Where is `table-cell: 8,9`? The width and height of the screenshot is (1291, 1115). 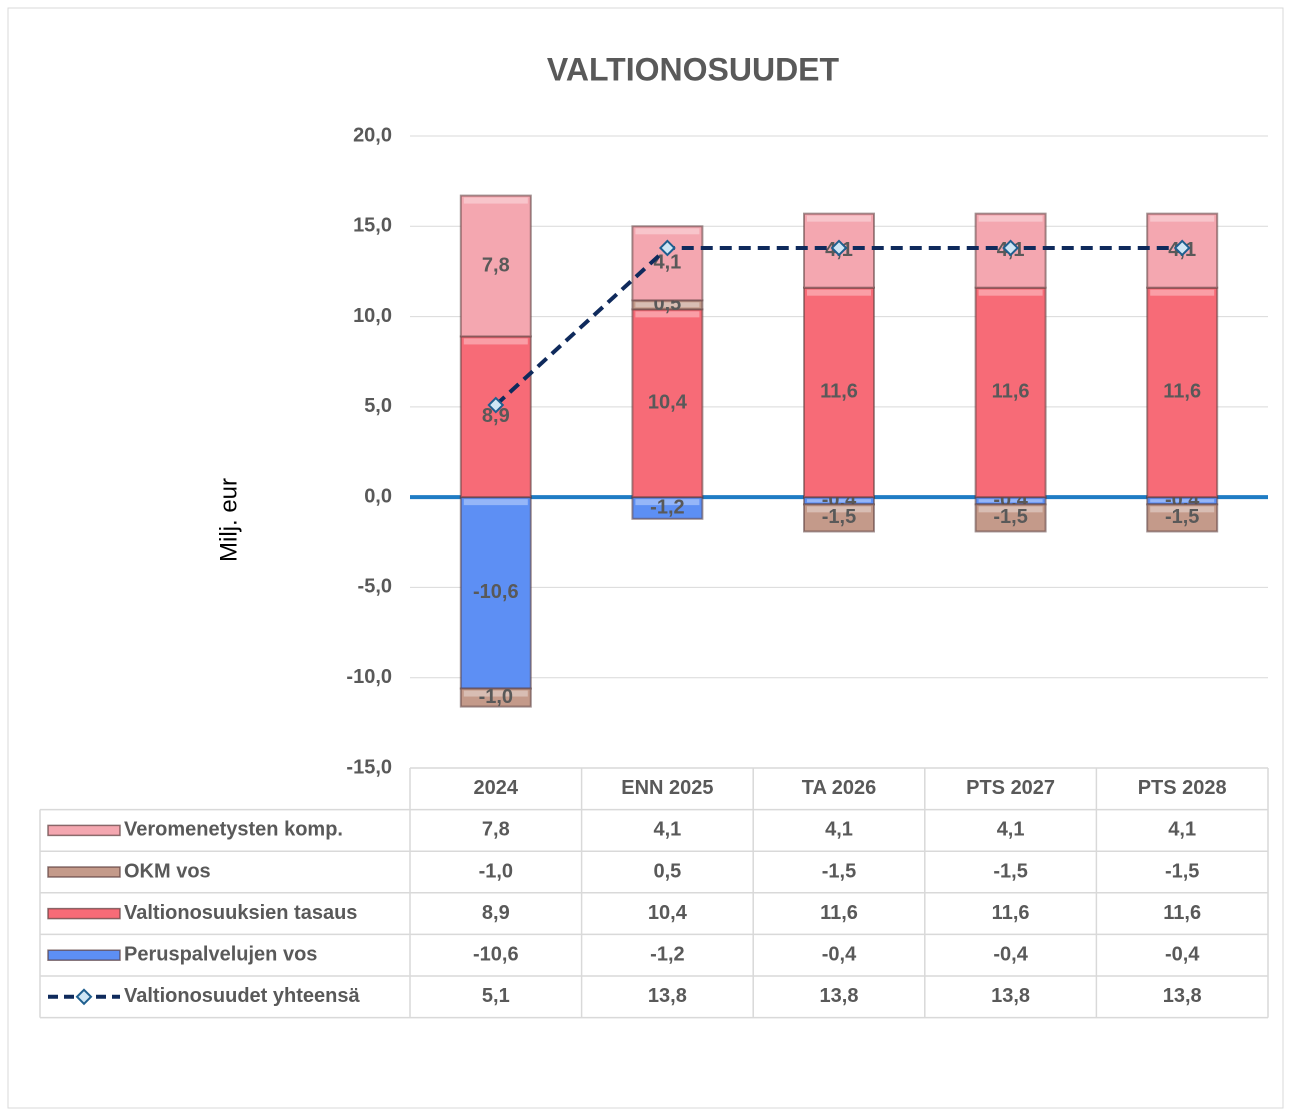 table-cell: 8,9 is located at coordinates (496, 913).